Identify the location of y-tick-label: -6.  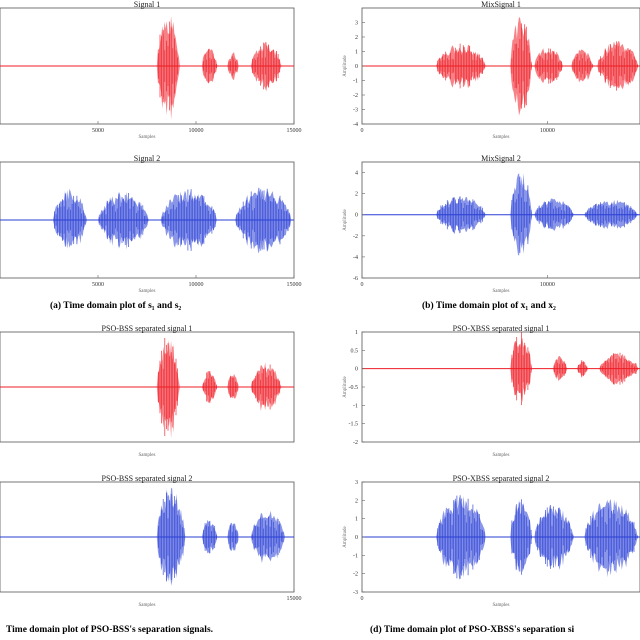
(355, 279).